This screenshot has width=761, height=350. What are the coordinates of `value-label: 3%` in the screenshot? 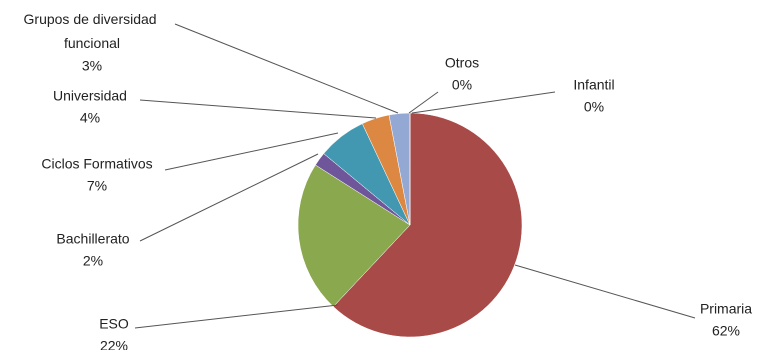 It's located at (92, 66).